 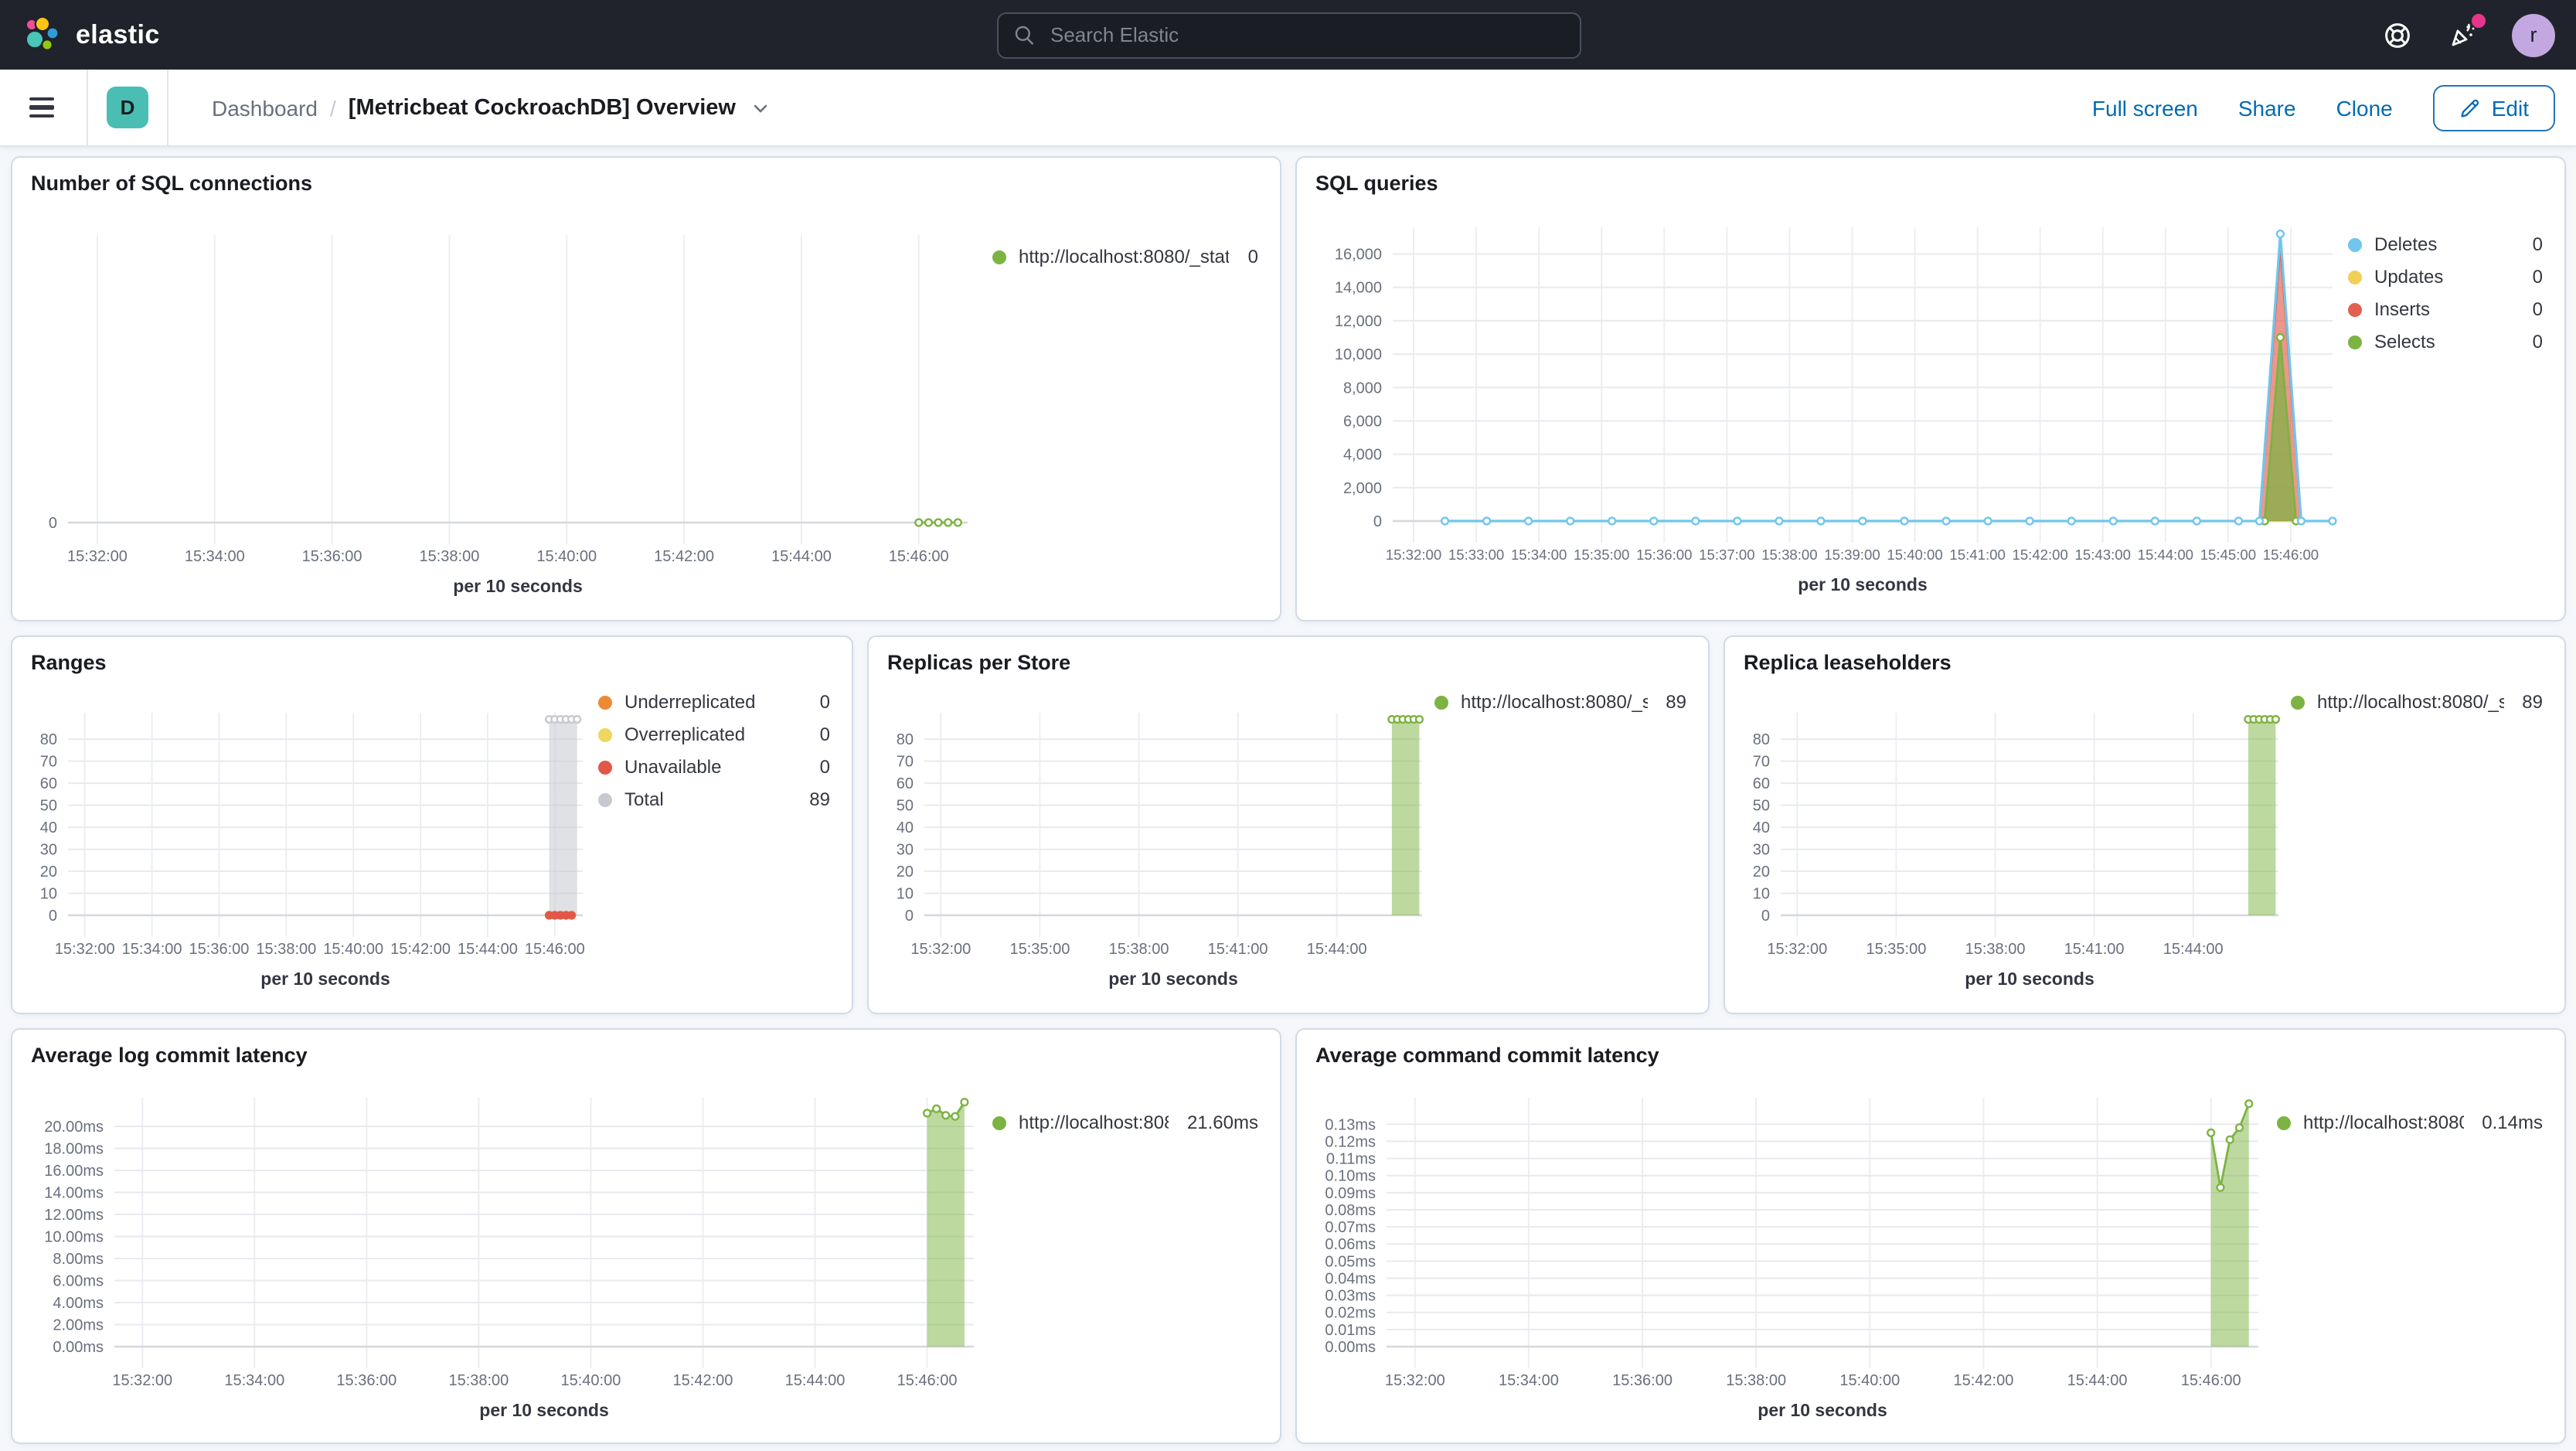 What do you see at coordinates (265, 107) in the screenshot?
I see `breadcrumb-dashboard-link: Dashboard` at bounding box center [265, 107].